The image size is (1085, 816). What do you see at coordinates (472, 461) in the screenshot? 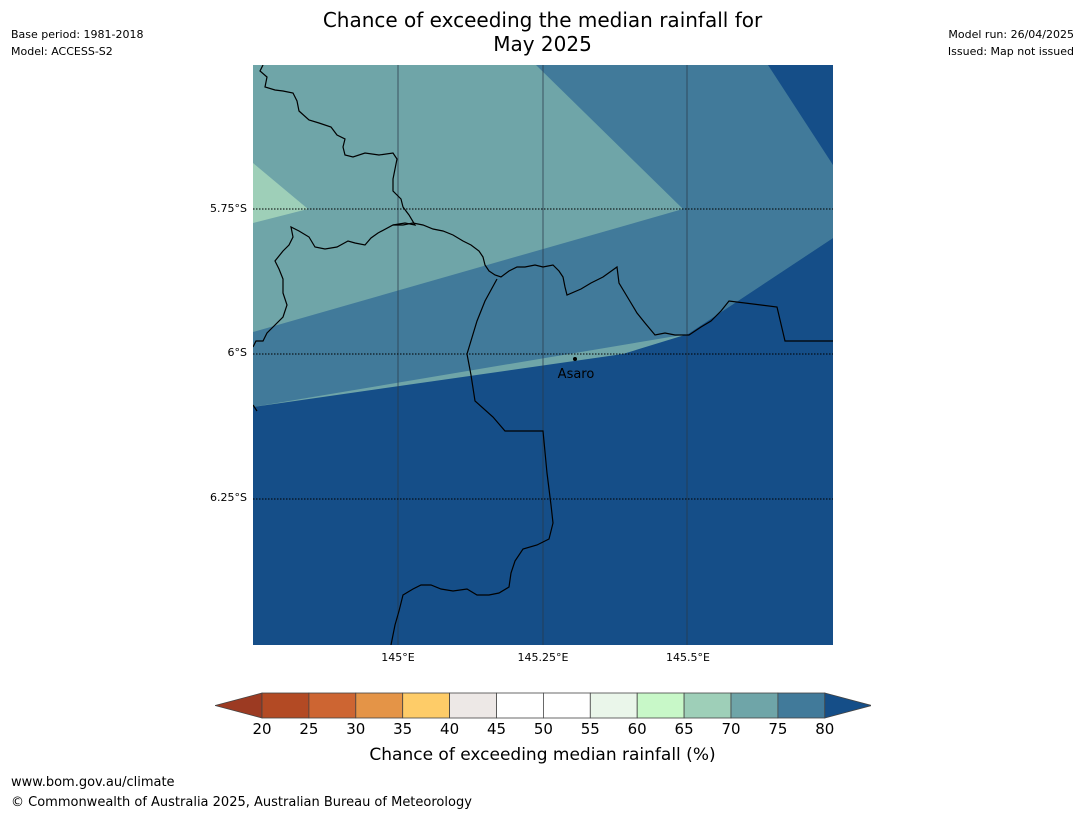
I see `province-boundary-south` at bounding box center [472, 461].